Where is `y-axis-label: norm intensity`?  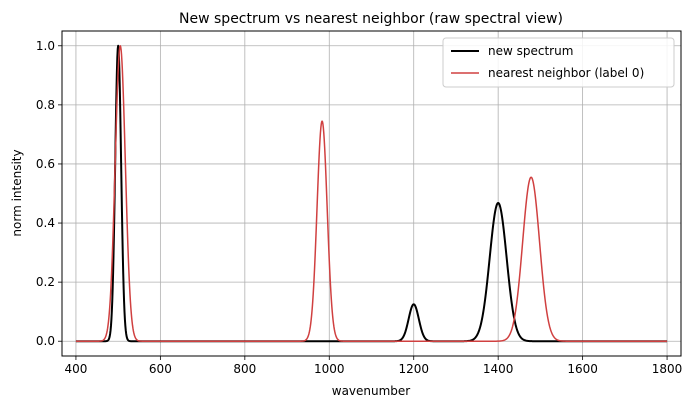
y-axis-label: norm intensity is located at coordinates (17, 192).